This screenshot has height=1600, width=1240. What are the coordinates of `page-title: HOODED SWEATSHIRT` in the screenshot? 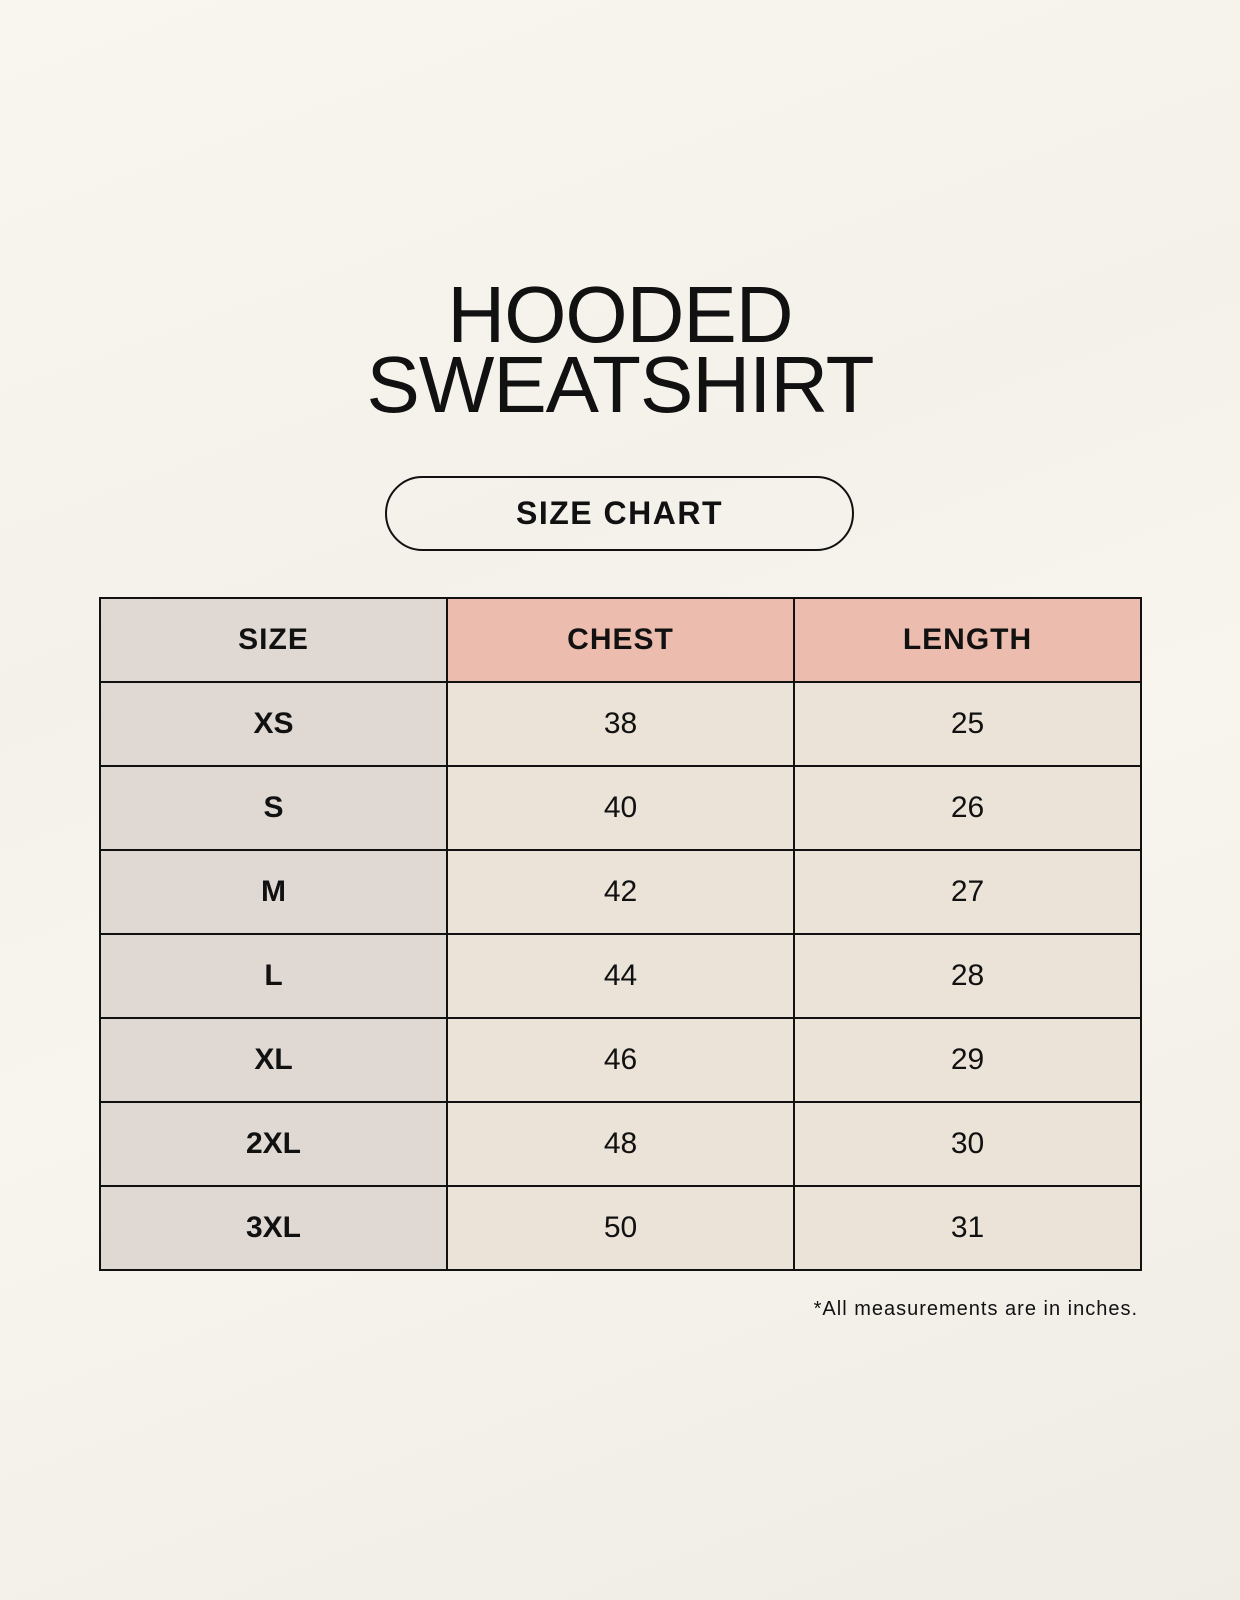 It's located at (620, 349).